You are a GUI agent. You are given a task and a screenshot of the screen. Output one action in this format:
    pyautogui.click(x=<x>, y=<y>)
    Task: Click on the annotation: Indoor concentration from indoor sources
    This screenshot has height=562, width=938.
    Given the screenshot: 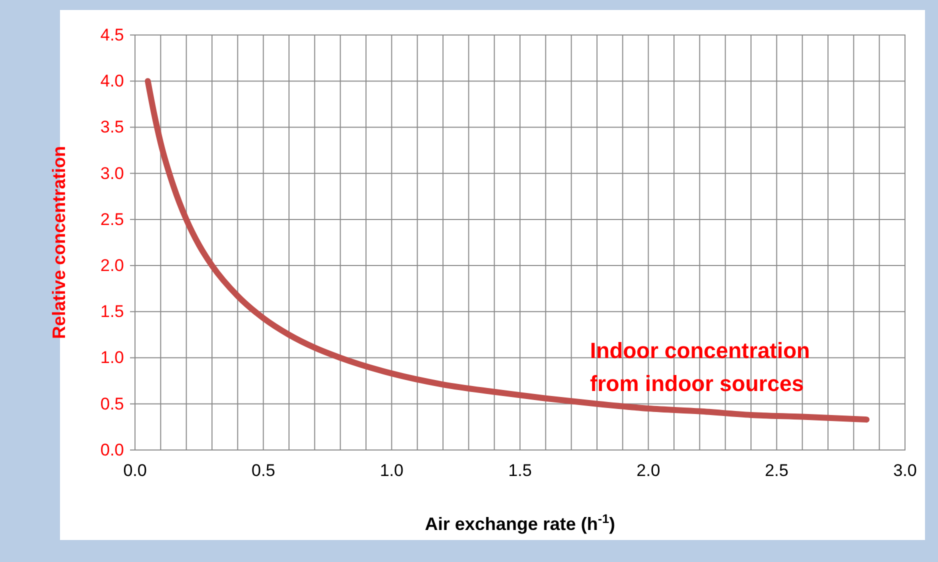 What is the action you would take?
    pyautogui.click(x=700, y=367)
    